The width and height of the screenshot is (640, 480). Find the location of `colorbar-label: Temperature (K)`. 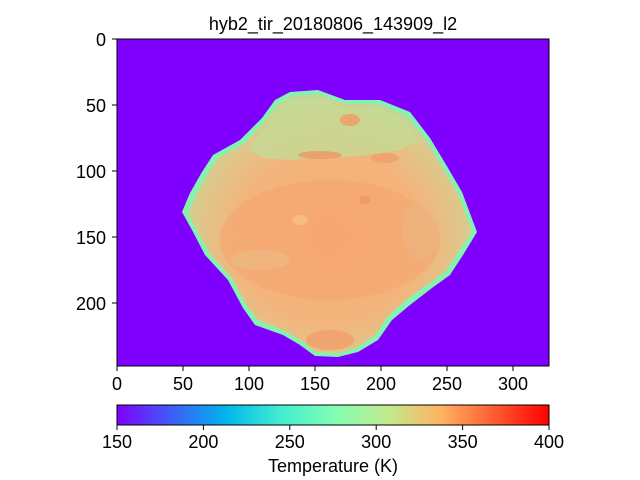

colorbar-label: Temperature (K) is located at coordinates (333, 466).